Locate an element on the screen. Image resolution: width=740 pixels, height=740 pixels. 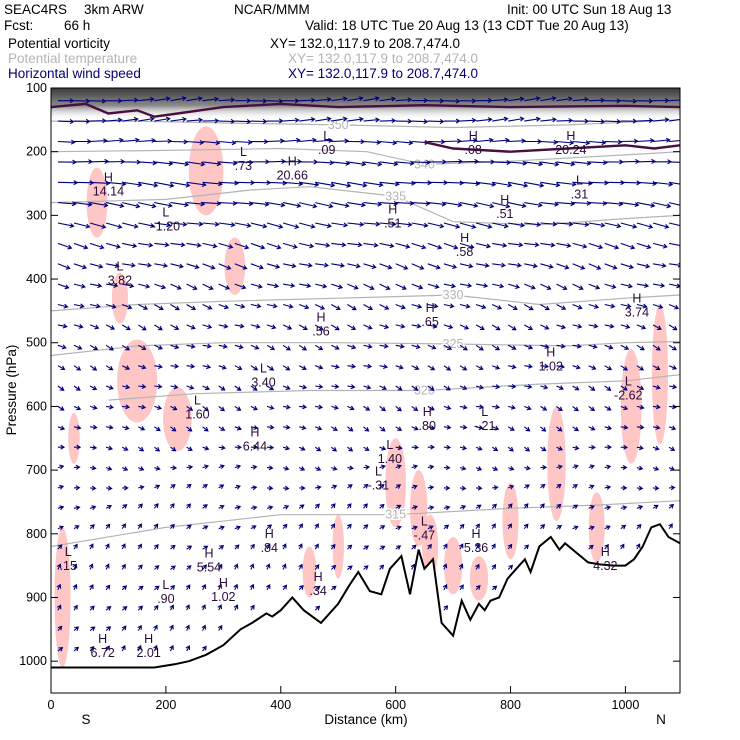
theta-contour is located at coordinates (365, 303).